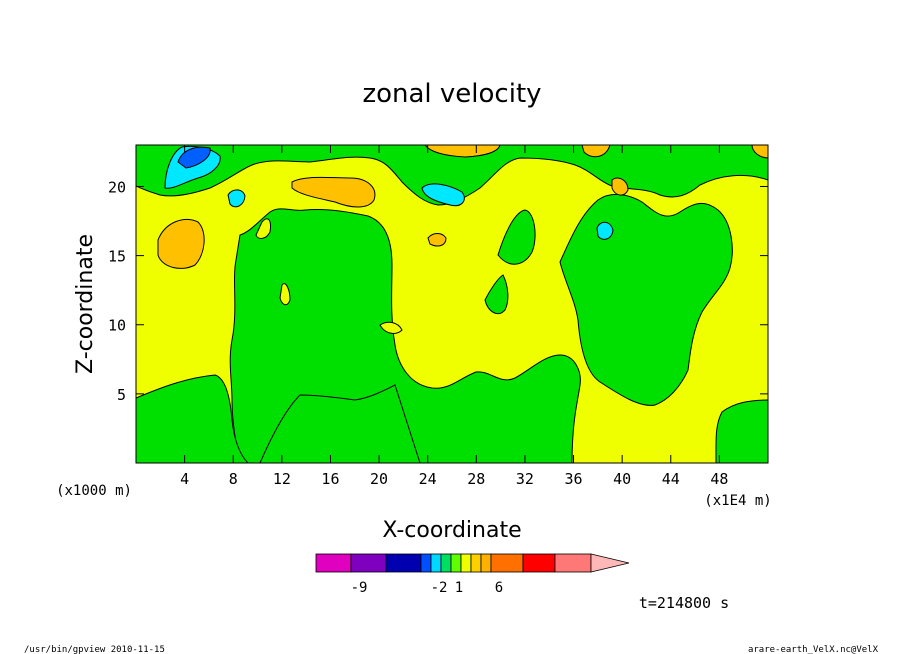  What do you see at coordinates (759, 152) in the screenshot?
I see `orange-top-far-right` at bounding box center [759, 152].